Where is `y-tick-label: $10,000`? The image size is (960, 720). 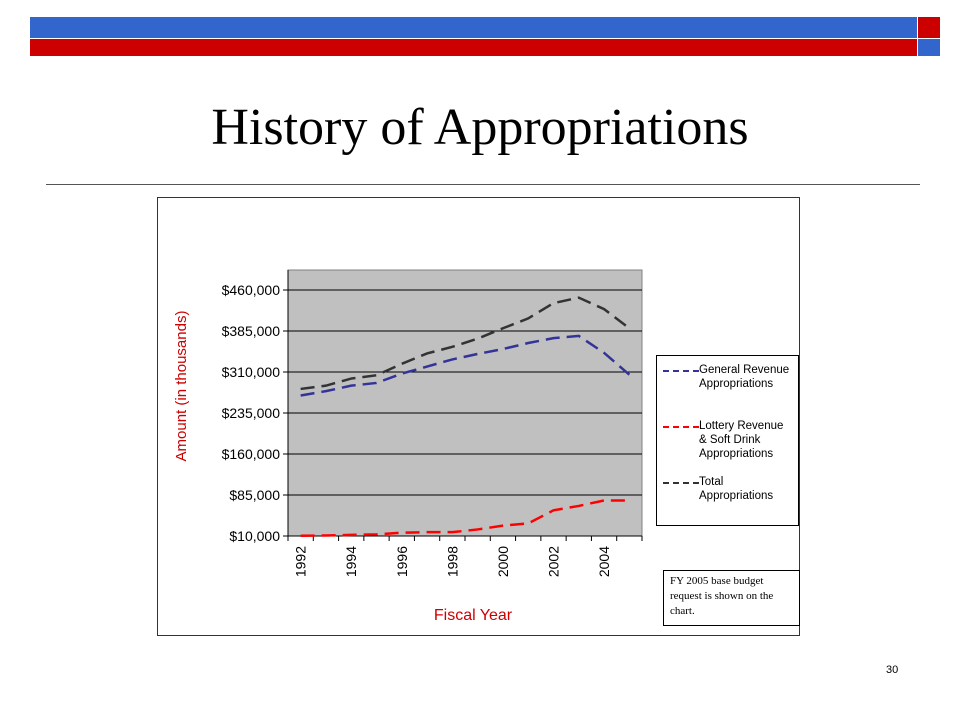 y-tick-label: $10,000 is located at coordinates (254, 536).